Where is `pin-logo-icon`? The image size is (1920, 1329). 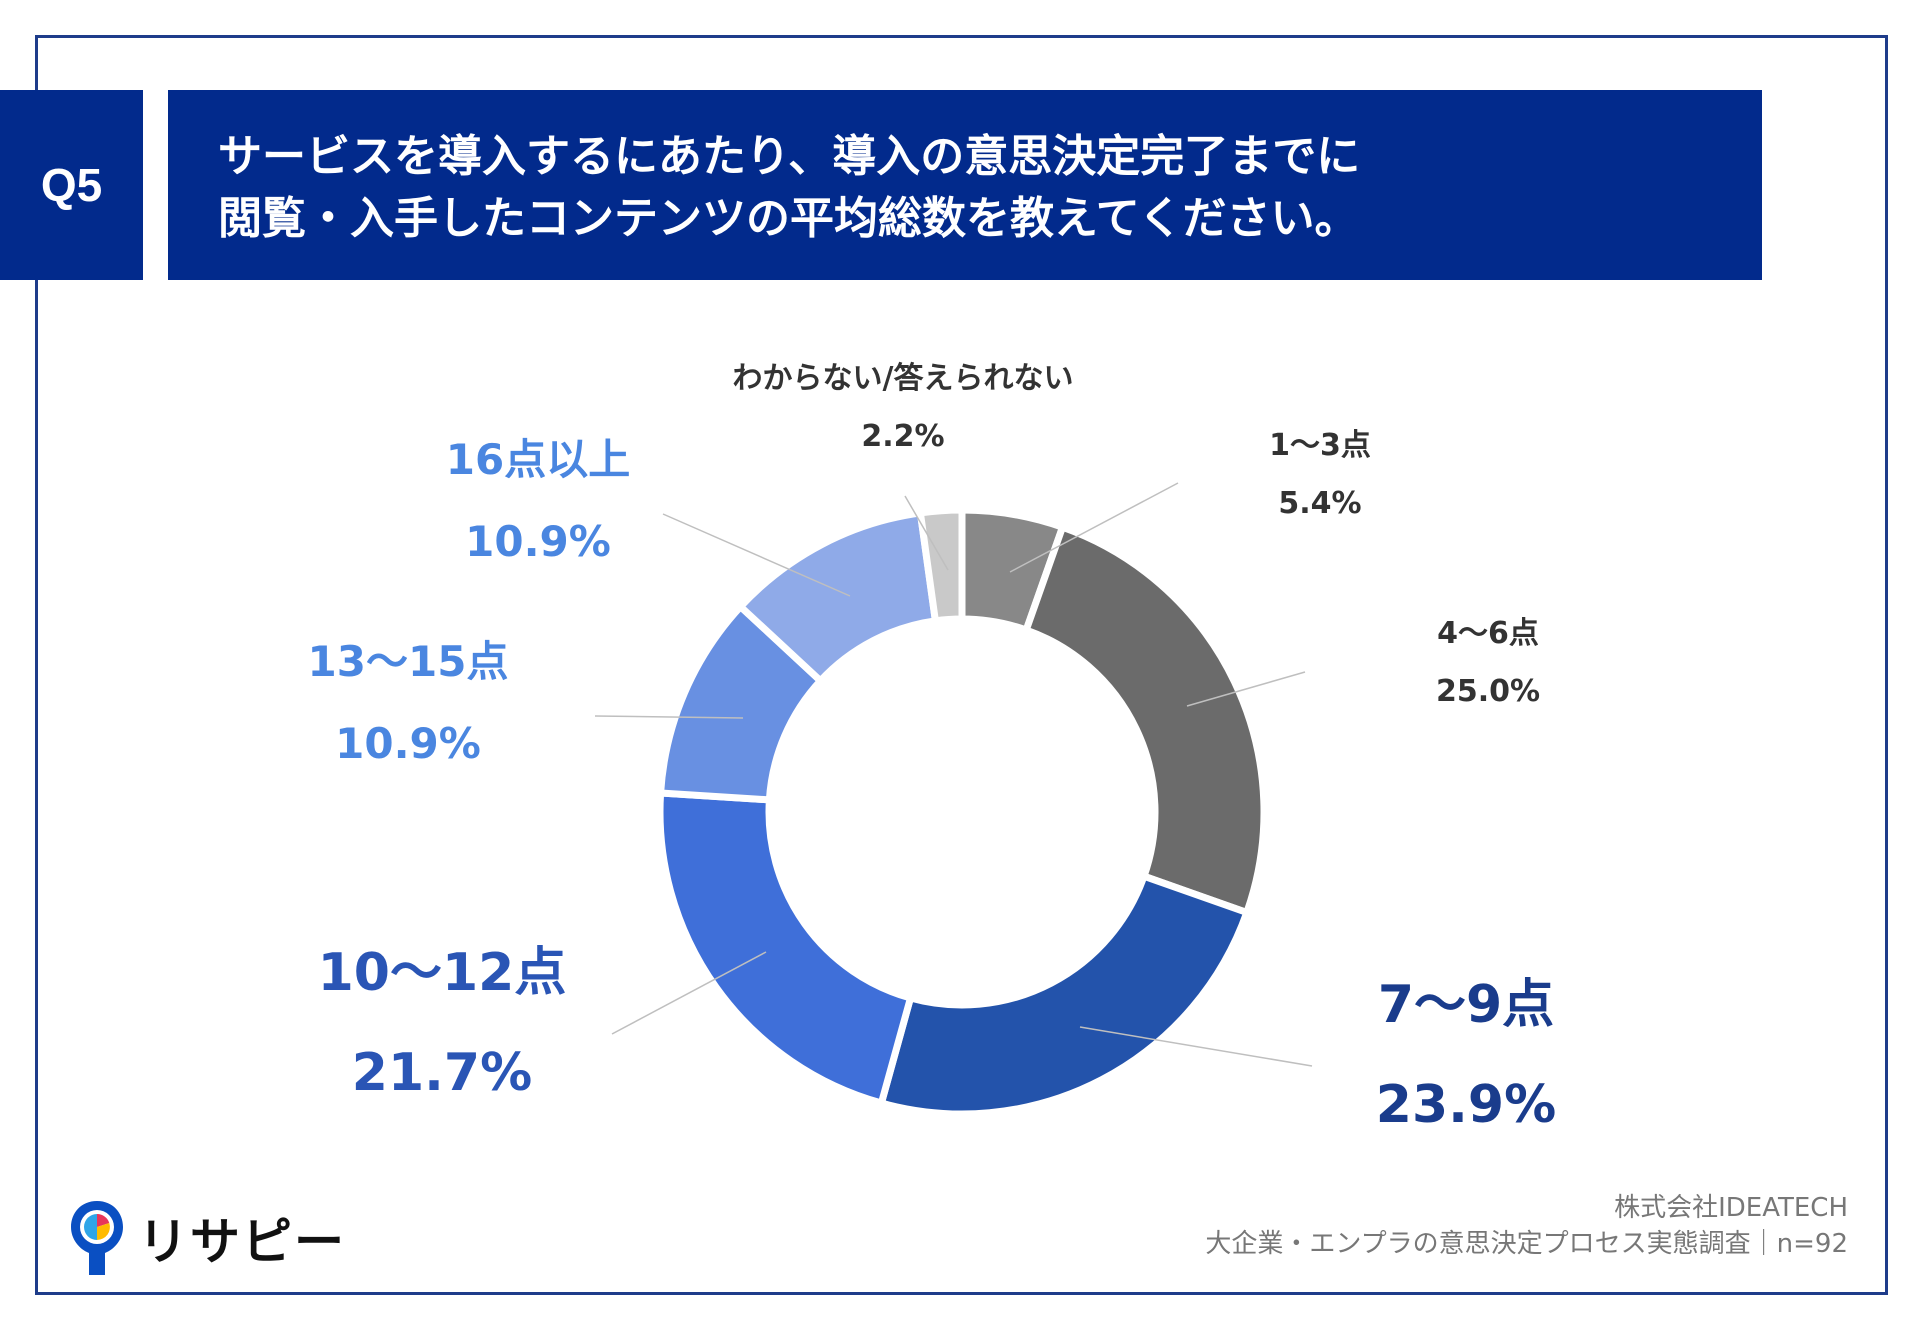 pin-logo-icon is located at coordinates (97, 1238).